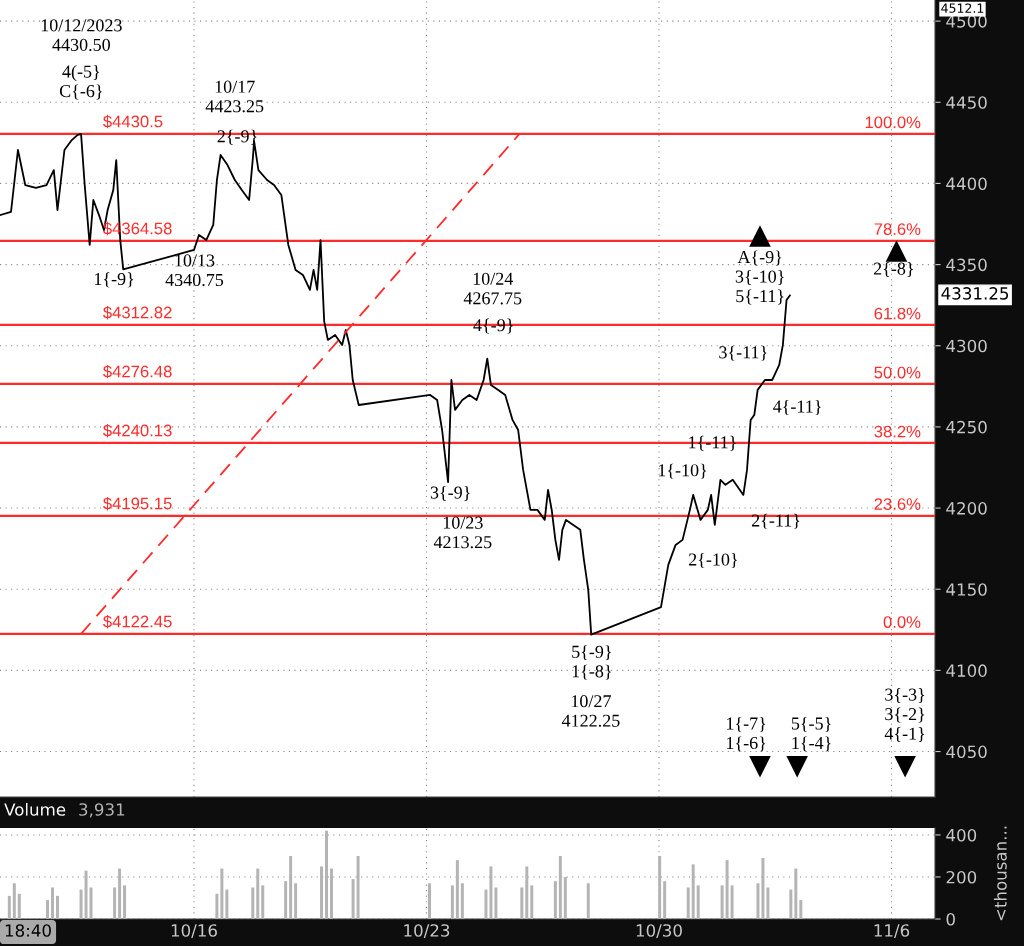  Describe the element at coordinates (194, 270) in the screenshot. I see `annotation: 10/13 4340.75` at that location.